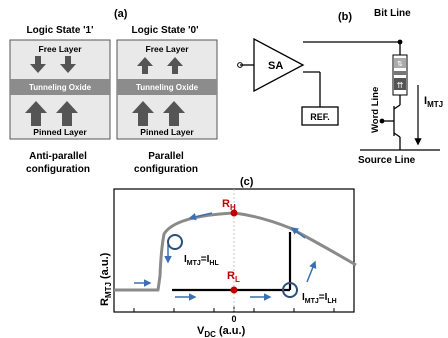 Image resolution: width=448 pixels, height=338 pixels. Describe the element at coordinates (229, 205) in the screenshot. I see `rh-label: RH` at that location.